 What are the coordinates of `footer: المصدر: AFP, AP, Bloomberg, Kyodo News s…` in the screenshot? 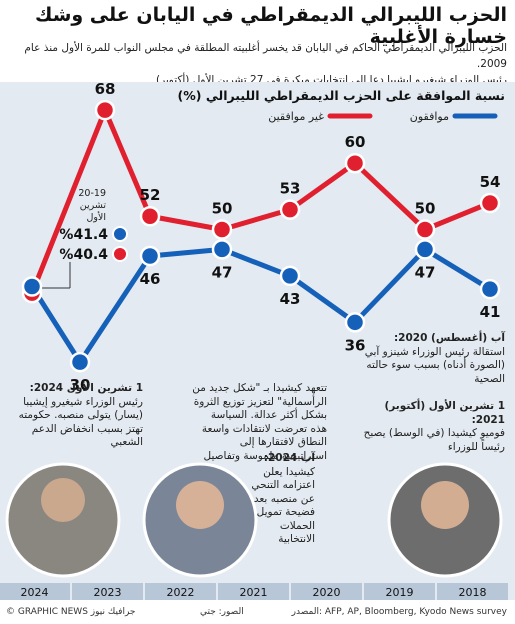 It's located at (257, 614).